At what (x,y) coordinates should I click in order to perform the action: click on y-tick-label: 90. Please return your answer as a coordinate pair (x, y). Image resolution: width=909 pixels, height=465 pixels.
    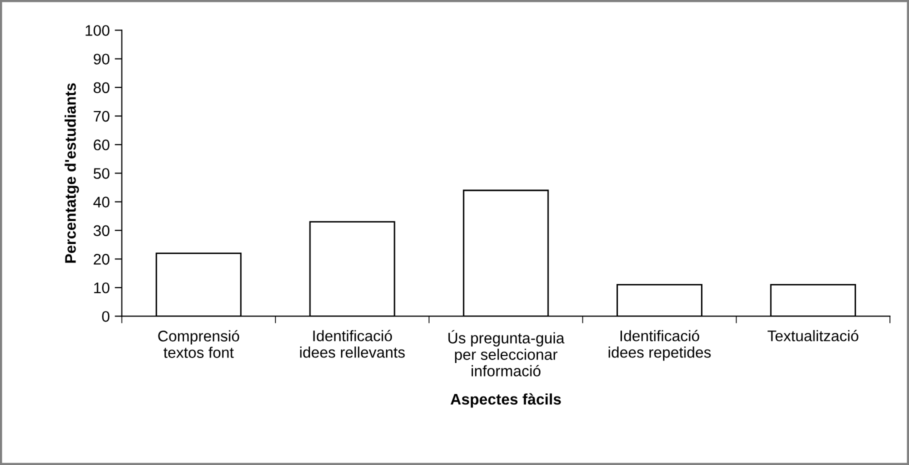
    Looking at the image, I should click on (102, 59).